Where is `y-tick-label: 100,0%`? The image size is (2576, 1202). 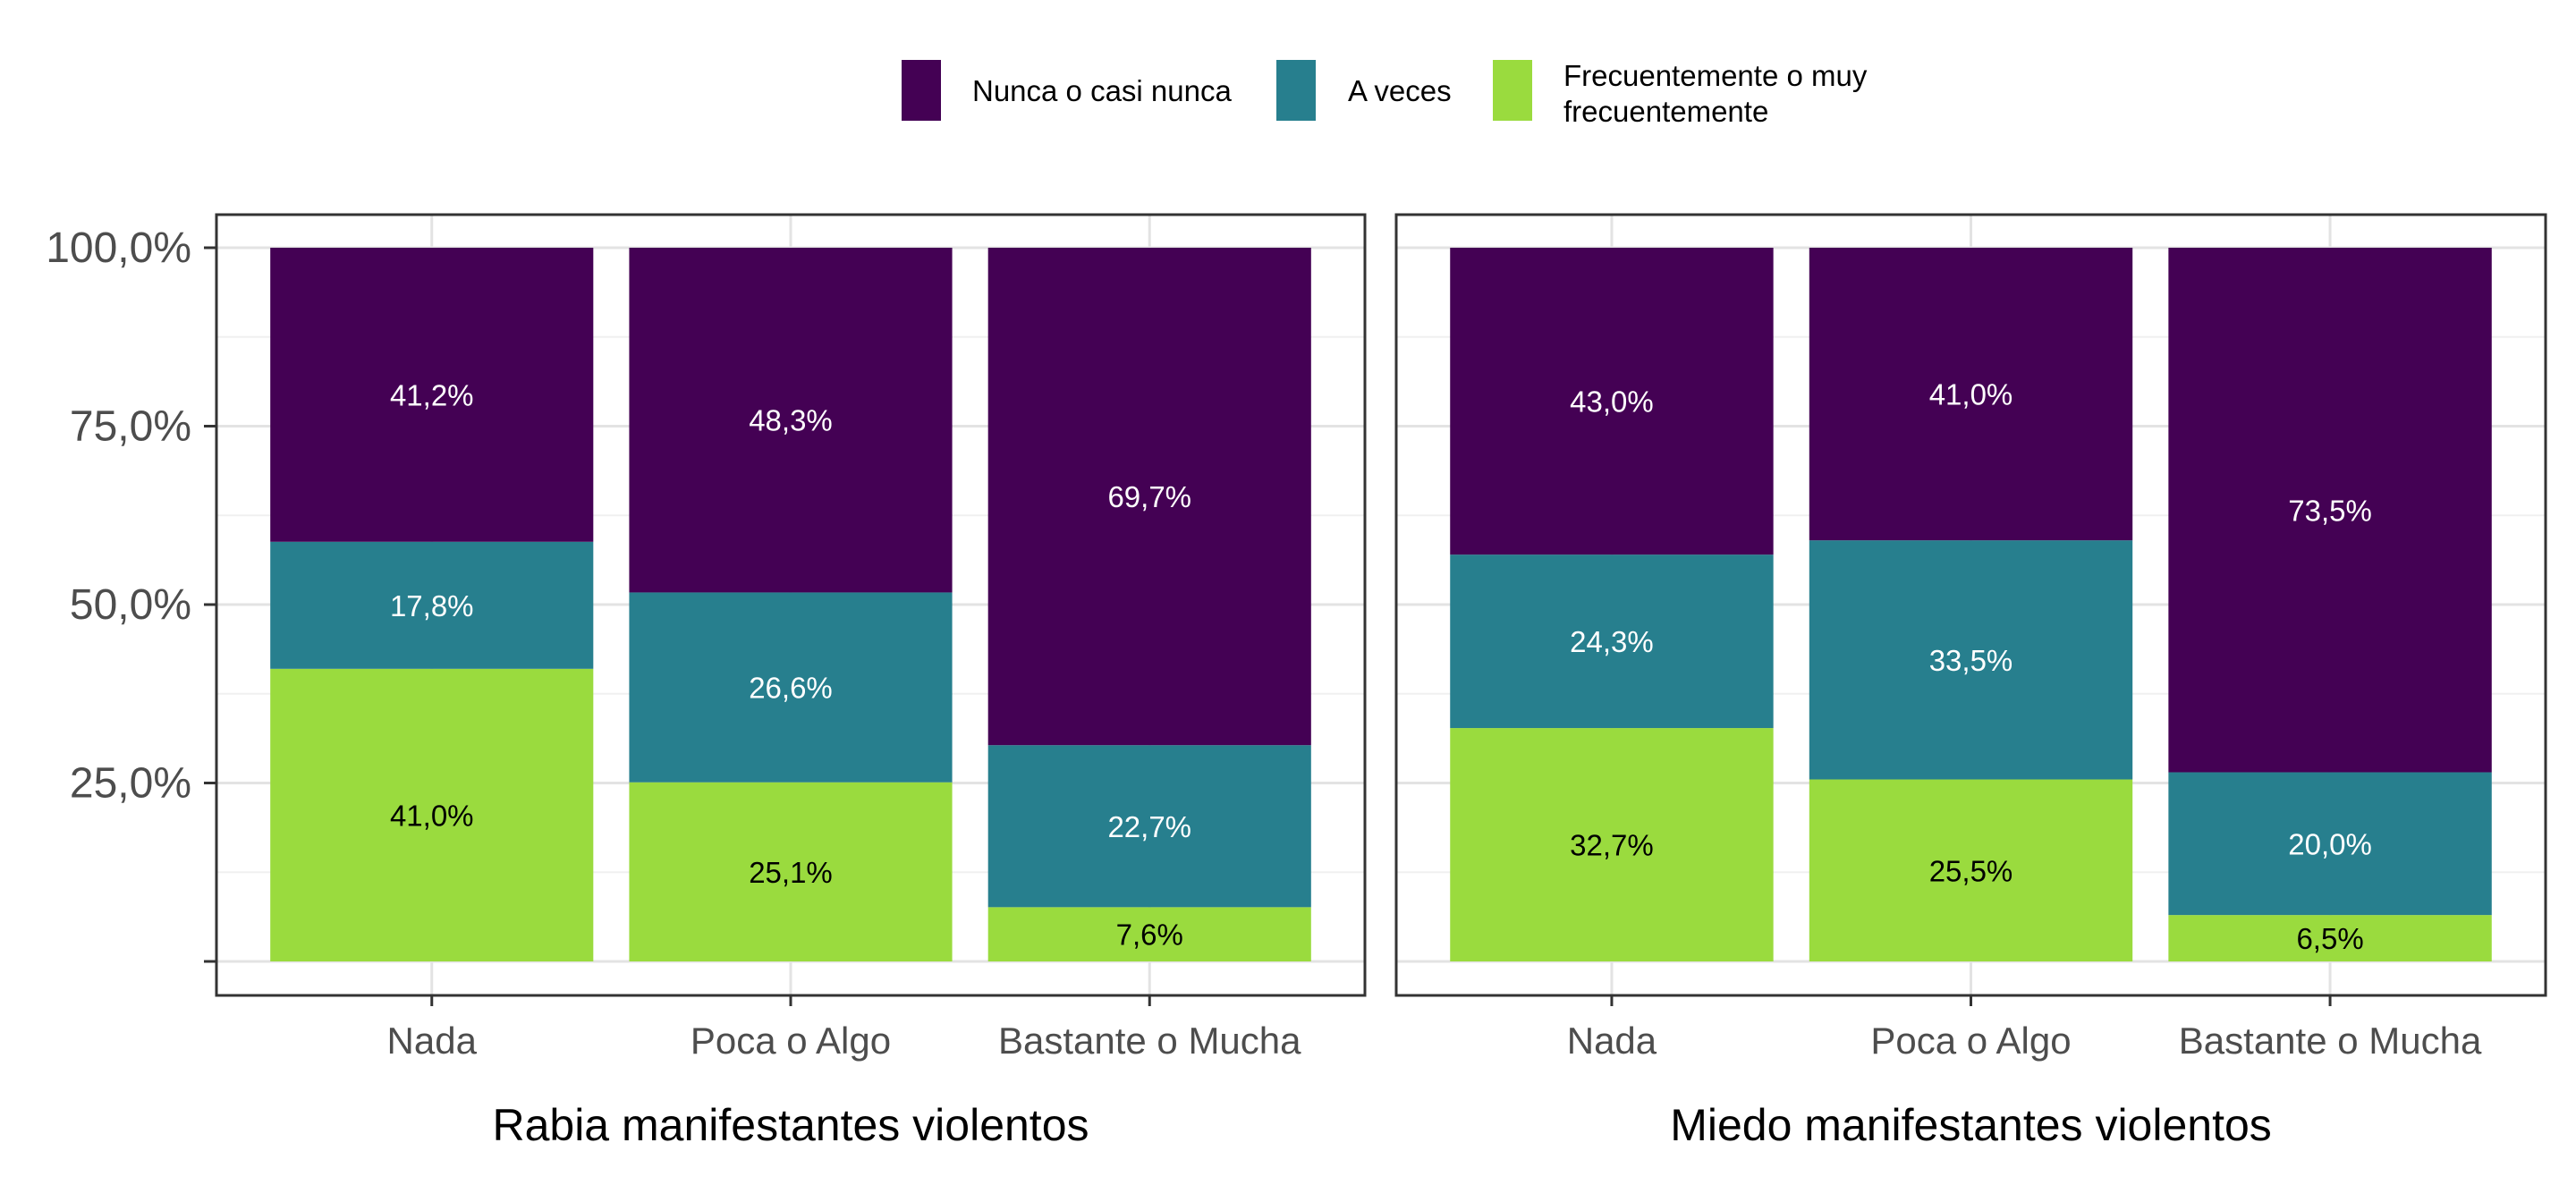
y-tick-label: 100,0% is located at coordinates (118, 248).